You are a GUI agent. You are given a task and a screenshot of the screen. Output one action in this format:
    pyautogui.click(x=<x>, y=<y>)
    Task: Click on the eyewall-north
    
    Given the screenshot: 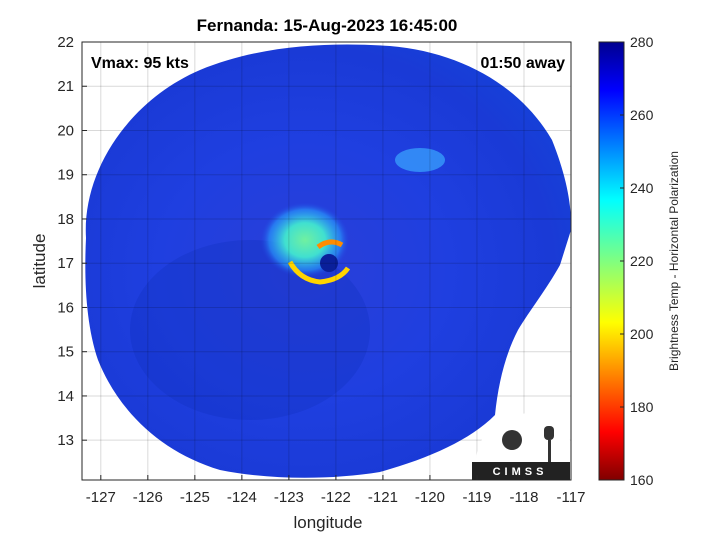 What is the action you would take?
    pyautogui.click(x=330, y=244)
    